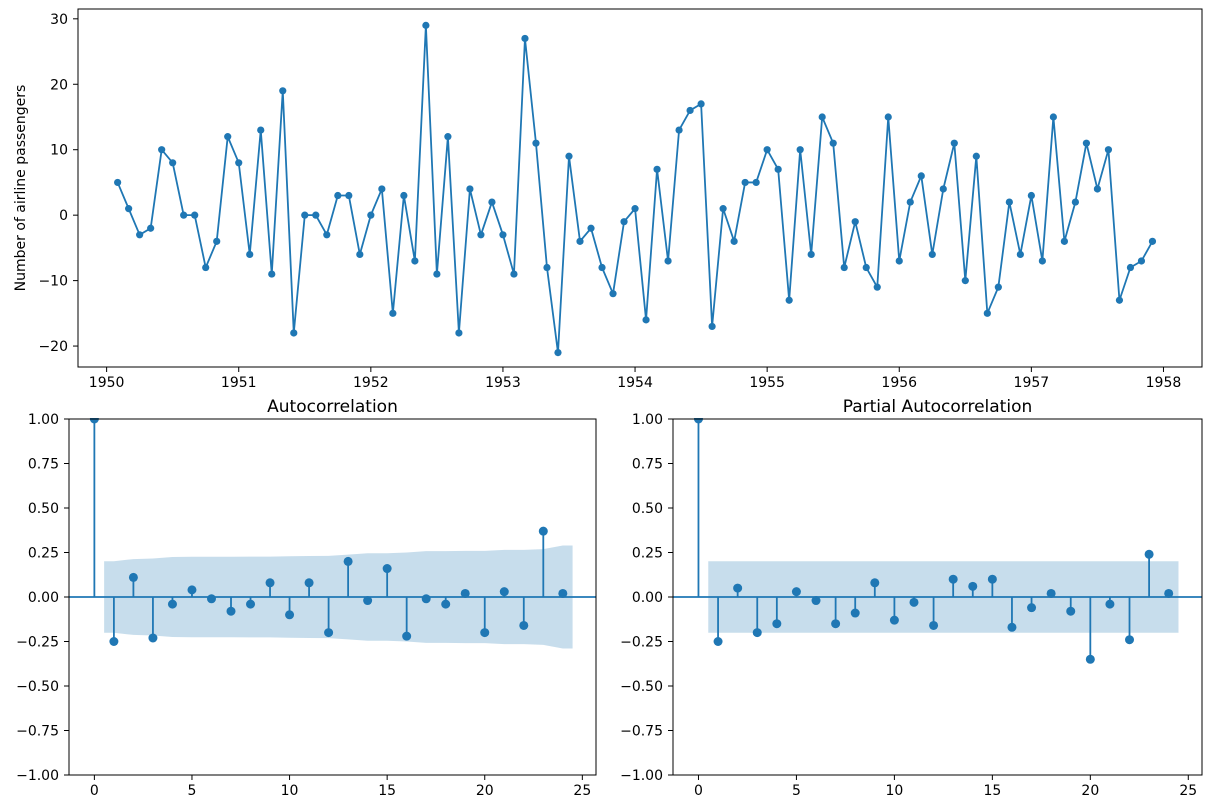  I want to click on pacf-y-tick-label: −0.50, so click(641, 687).